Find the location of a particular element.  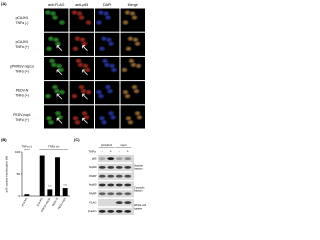

column-header: DAPI is located at coordinates (107, 5).